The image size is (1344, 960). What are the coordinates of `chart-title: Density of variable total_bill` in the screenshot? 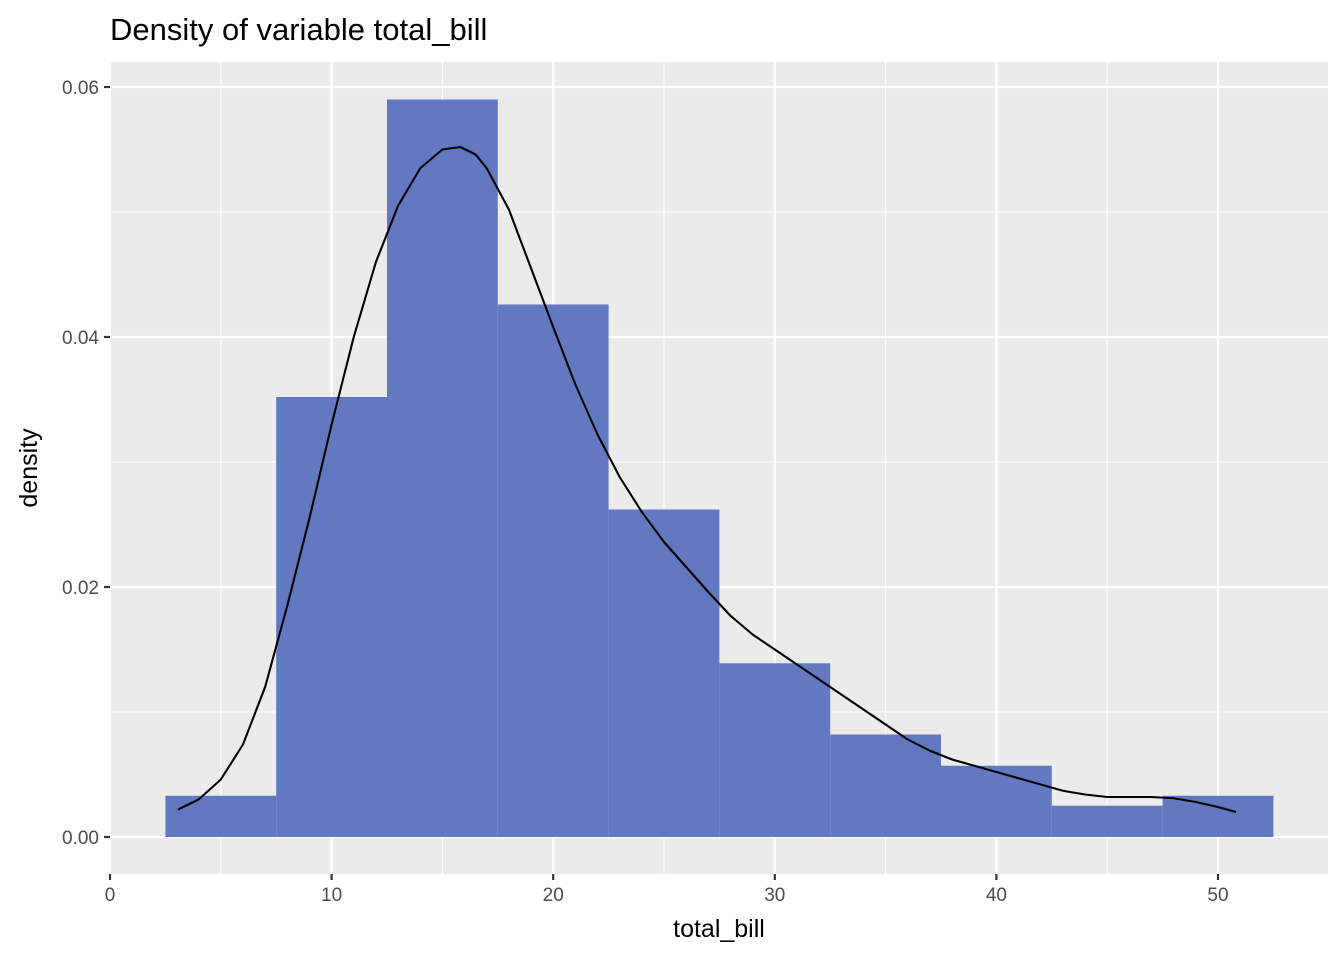 It's located at (298, 29).